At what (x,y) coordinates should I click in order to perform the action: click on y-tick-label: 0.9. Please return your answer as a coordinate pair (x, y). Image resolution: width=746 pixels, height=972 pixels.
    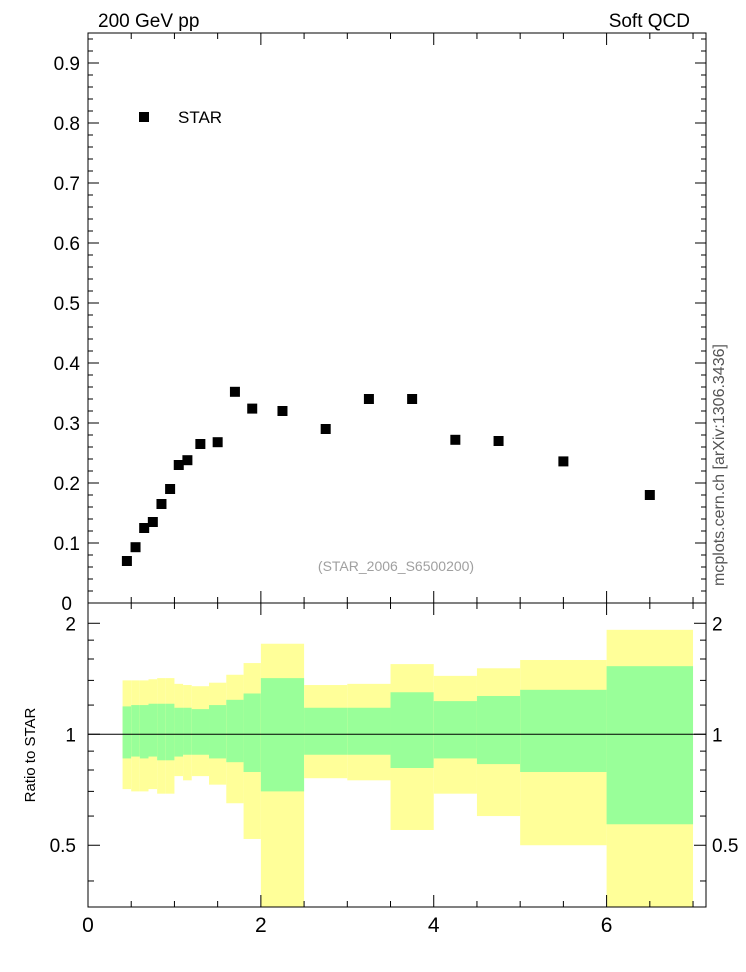
    Looking at the image, I should click on (67, 64).